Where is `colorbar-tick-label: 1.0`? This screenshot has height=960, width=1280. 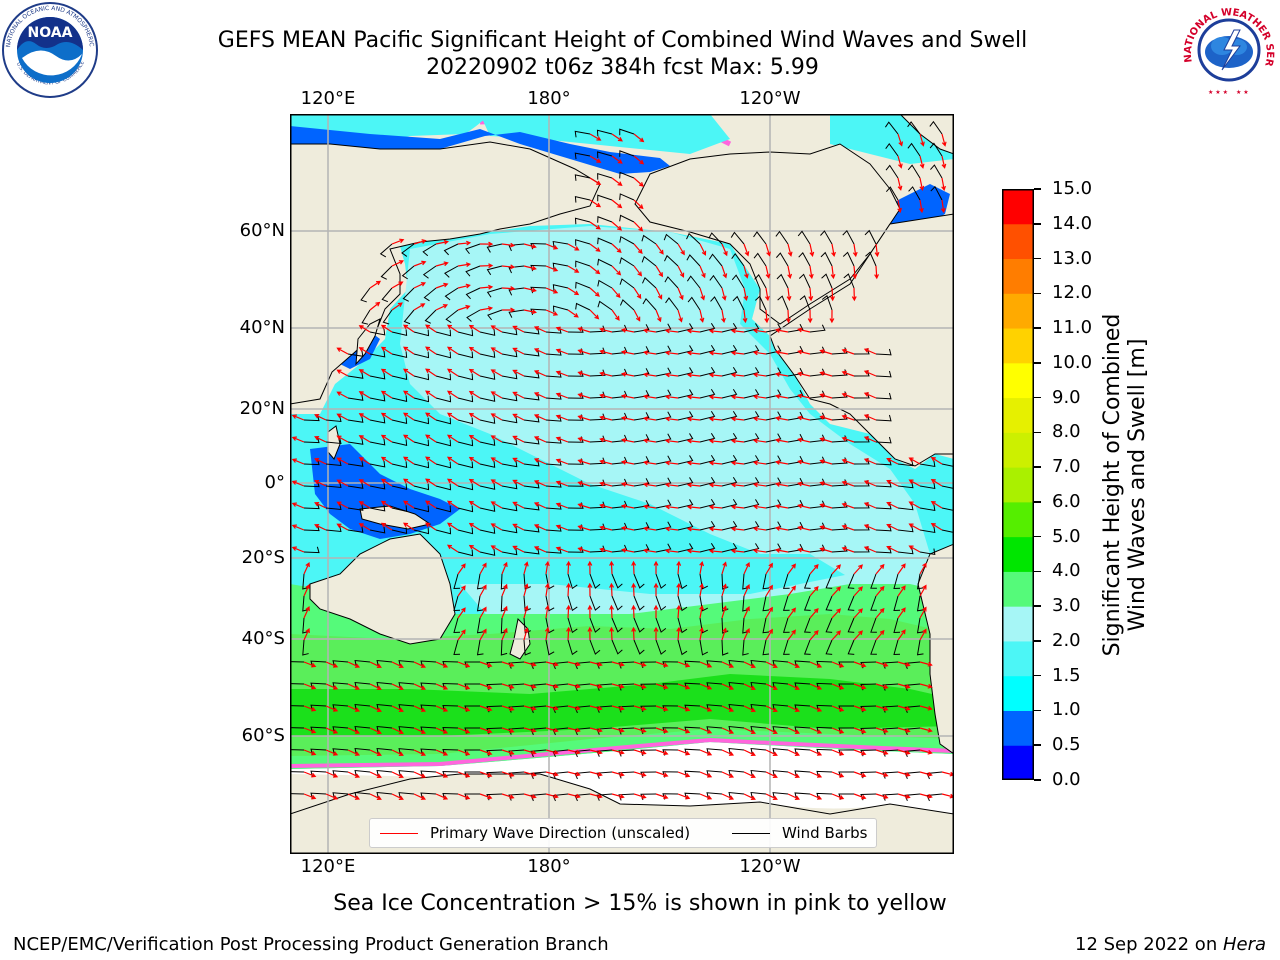 colorbar-tick-label: 1.0 is located at coordinates (1066, 710).